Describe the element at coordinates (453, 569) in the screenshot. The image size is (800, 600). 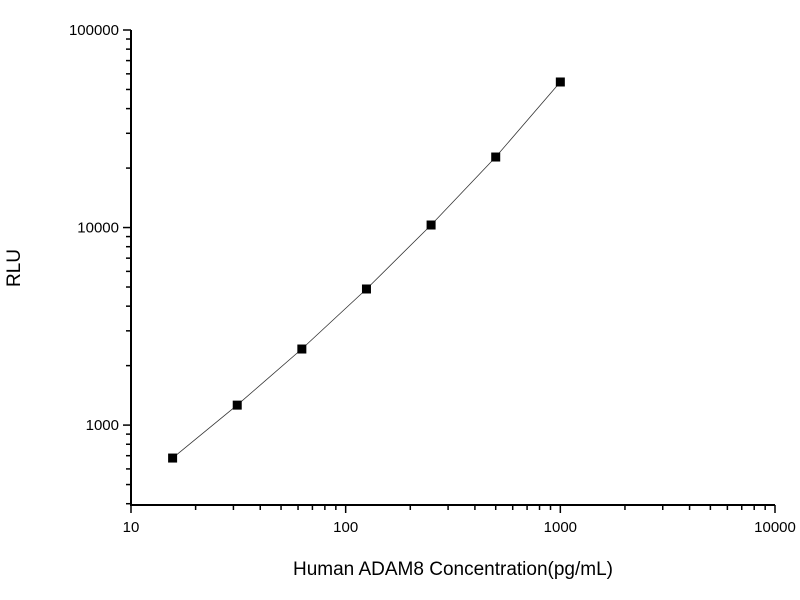
I see `x-axis-title: Human ADAM8 Concentration(pg/mL)` at that location.